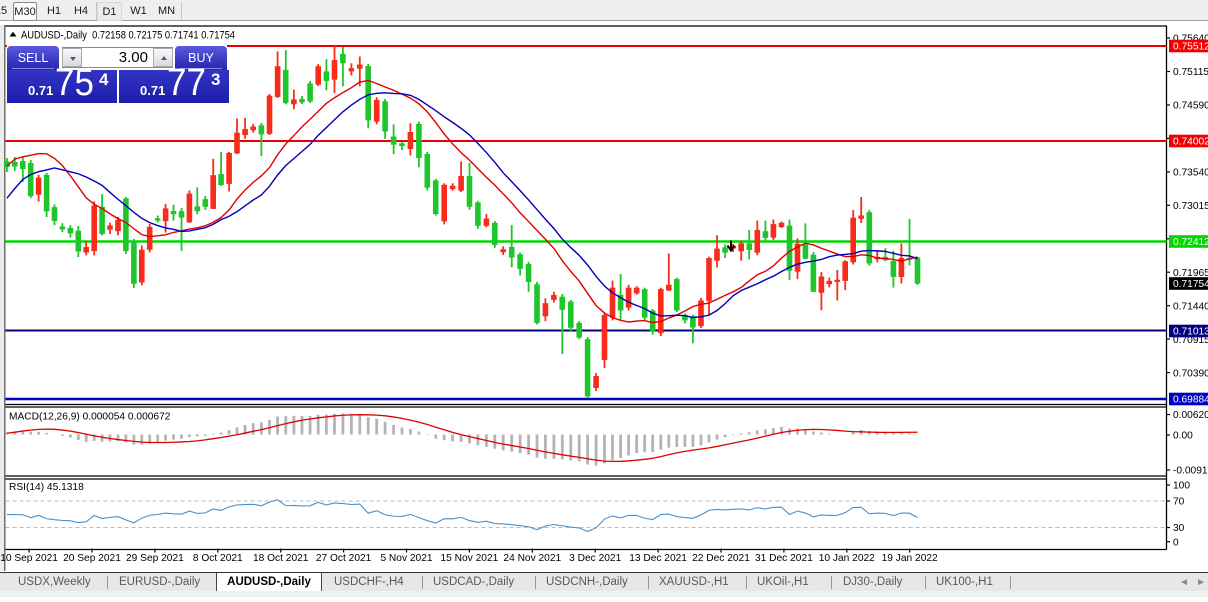  Describe the element at coordinates (910, 558) in the screenshot. I see `svg-text: 19 Jan 2022` at that location.